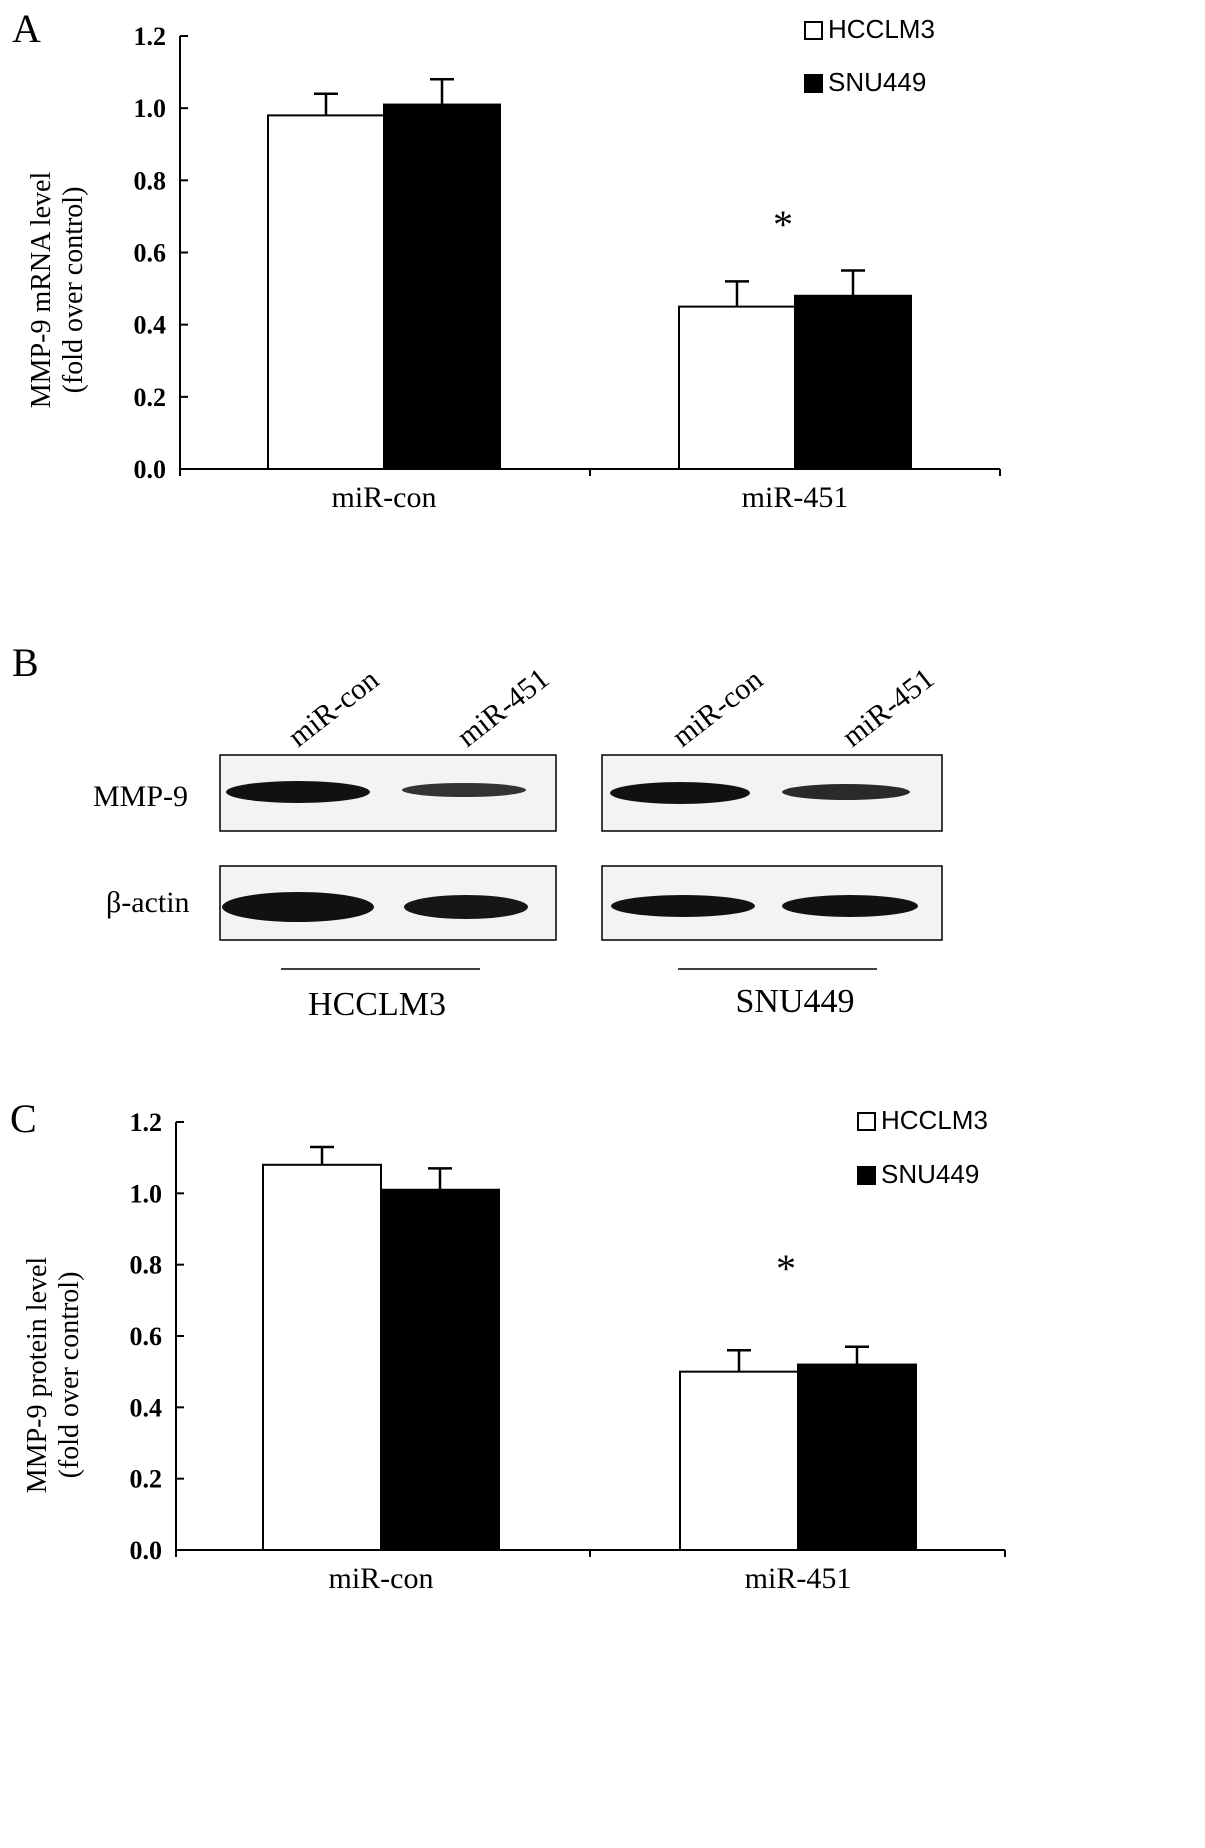  What do you see at coordinates (772, 903) in the screenshot?
I see `blot-box-snu449-beta-actin` at bounding box center [772, 903].